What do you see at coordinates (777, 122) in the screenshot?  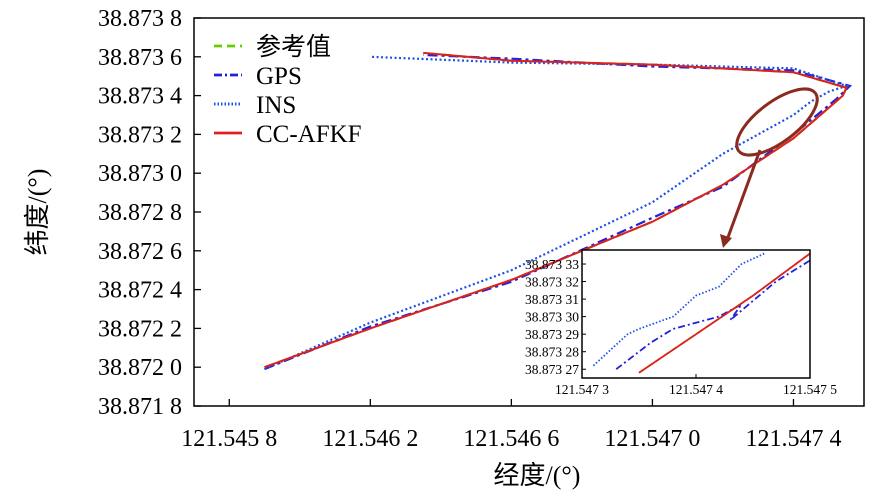 I see `zoom-highlight-ellipse` at bounding box center [777, 122].